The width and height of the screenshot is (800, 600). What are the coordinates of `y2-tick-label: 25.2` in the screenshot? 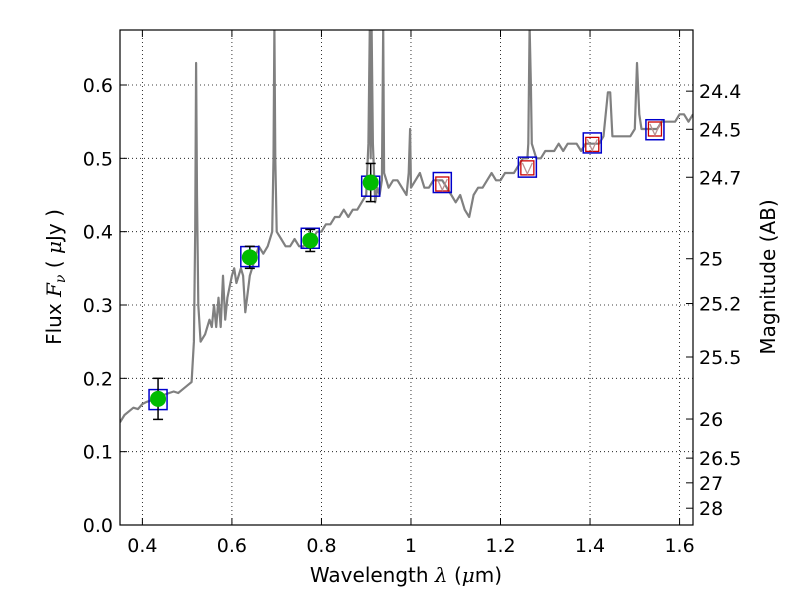 It's located at (720, 305).